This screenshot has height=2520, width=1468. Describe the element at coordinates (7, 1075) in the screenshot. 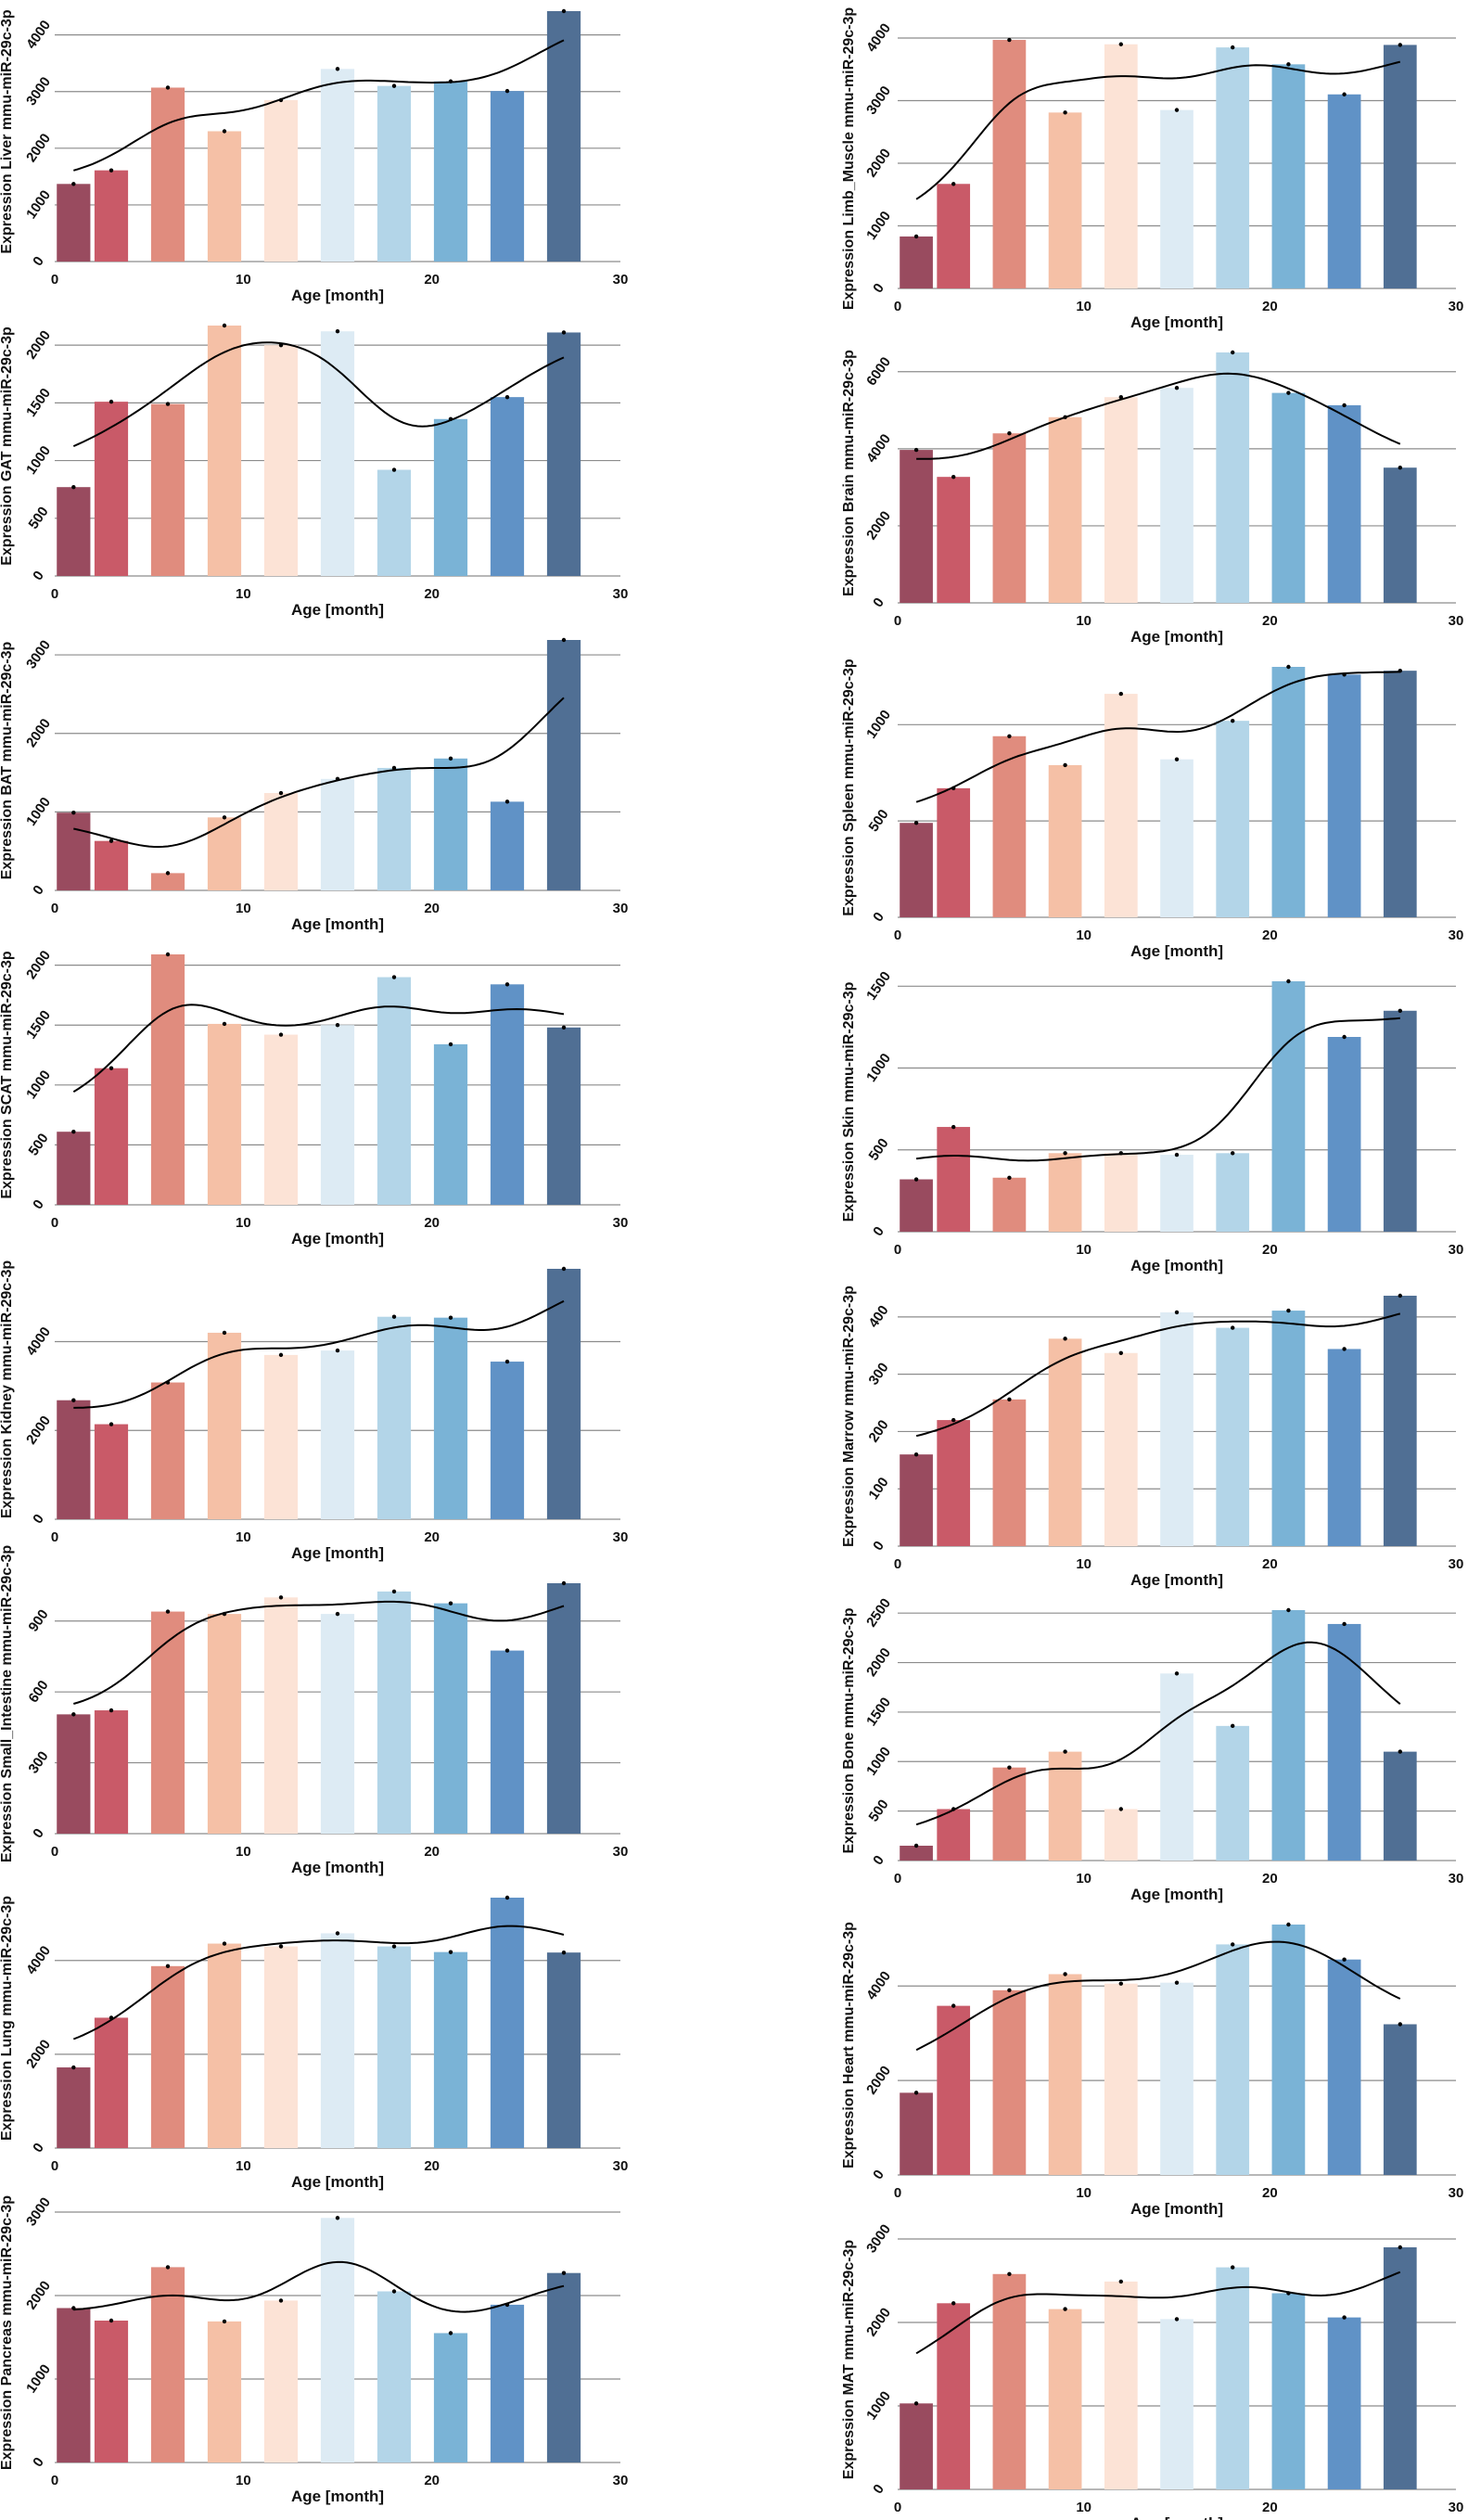

I see `y-axis-label: Expression SCAT mmu-miR-29c-3p` at that location.